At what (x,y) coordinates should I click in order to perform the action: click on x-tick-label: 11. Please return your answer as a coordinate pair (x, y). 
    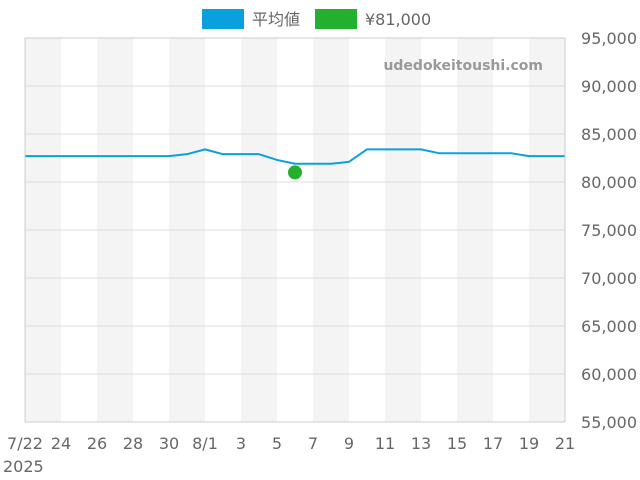
    Looking at the image, I should click on (385, 443).